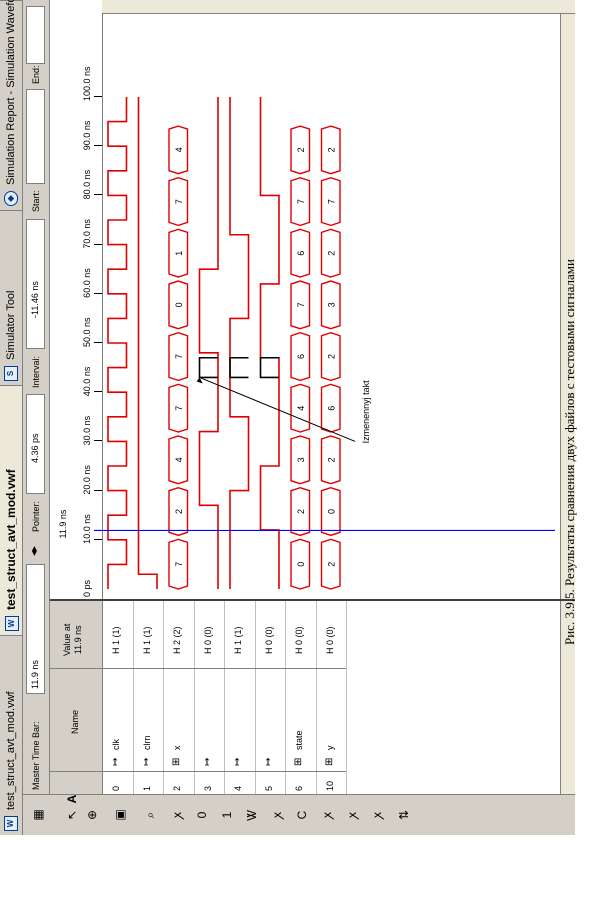 This screenshot has height=904, width=591. What do you see at coordinates (35, 629) in the screenshot?
I see `master-time-field: 11.9 ns` at bounding box center [35, 629].